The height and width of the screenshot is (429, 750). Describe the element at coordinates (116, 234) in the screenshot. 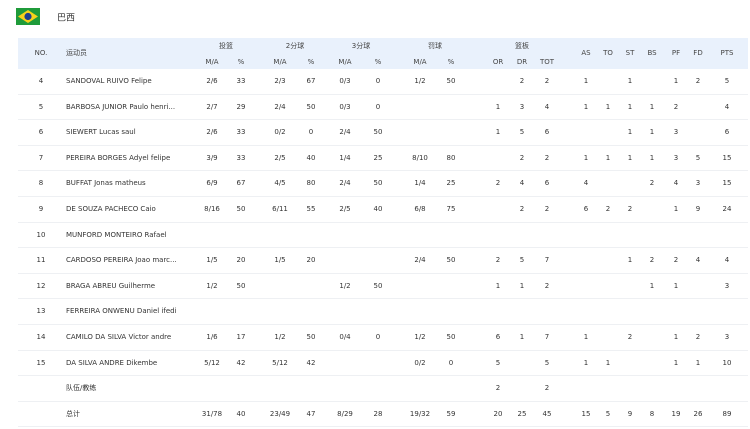

I see `player-name: MUNFORD MONTEIRO Rafael` at that location.